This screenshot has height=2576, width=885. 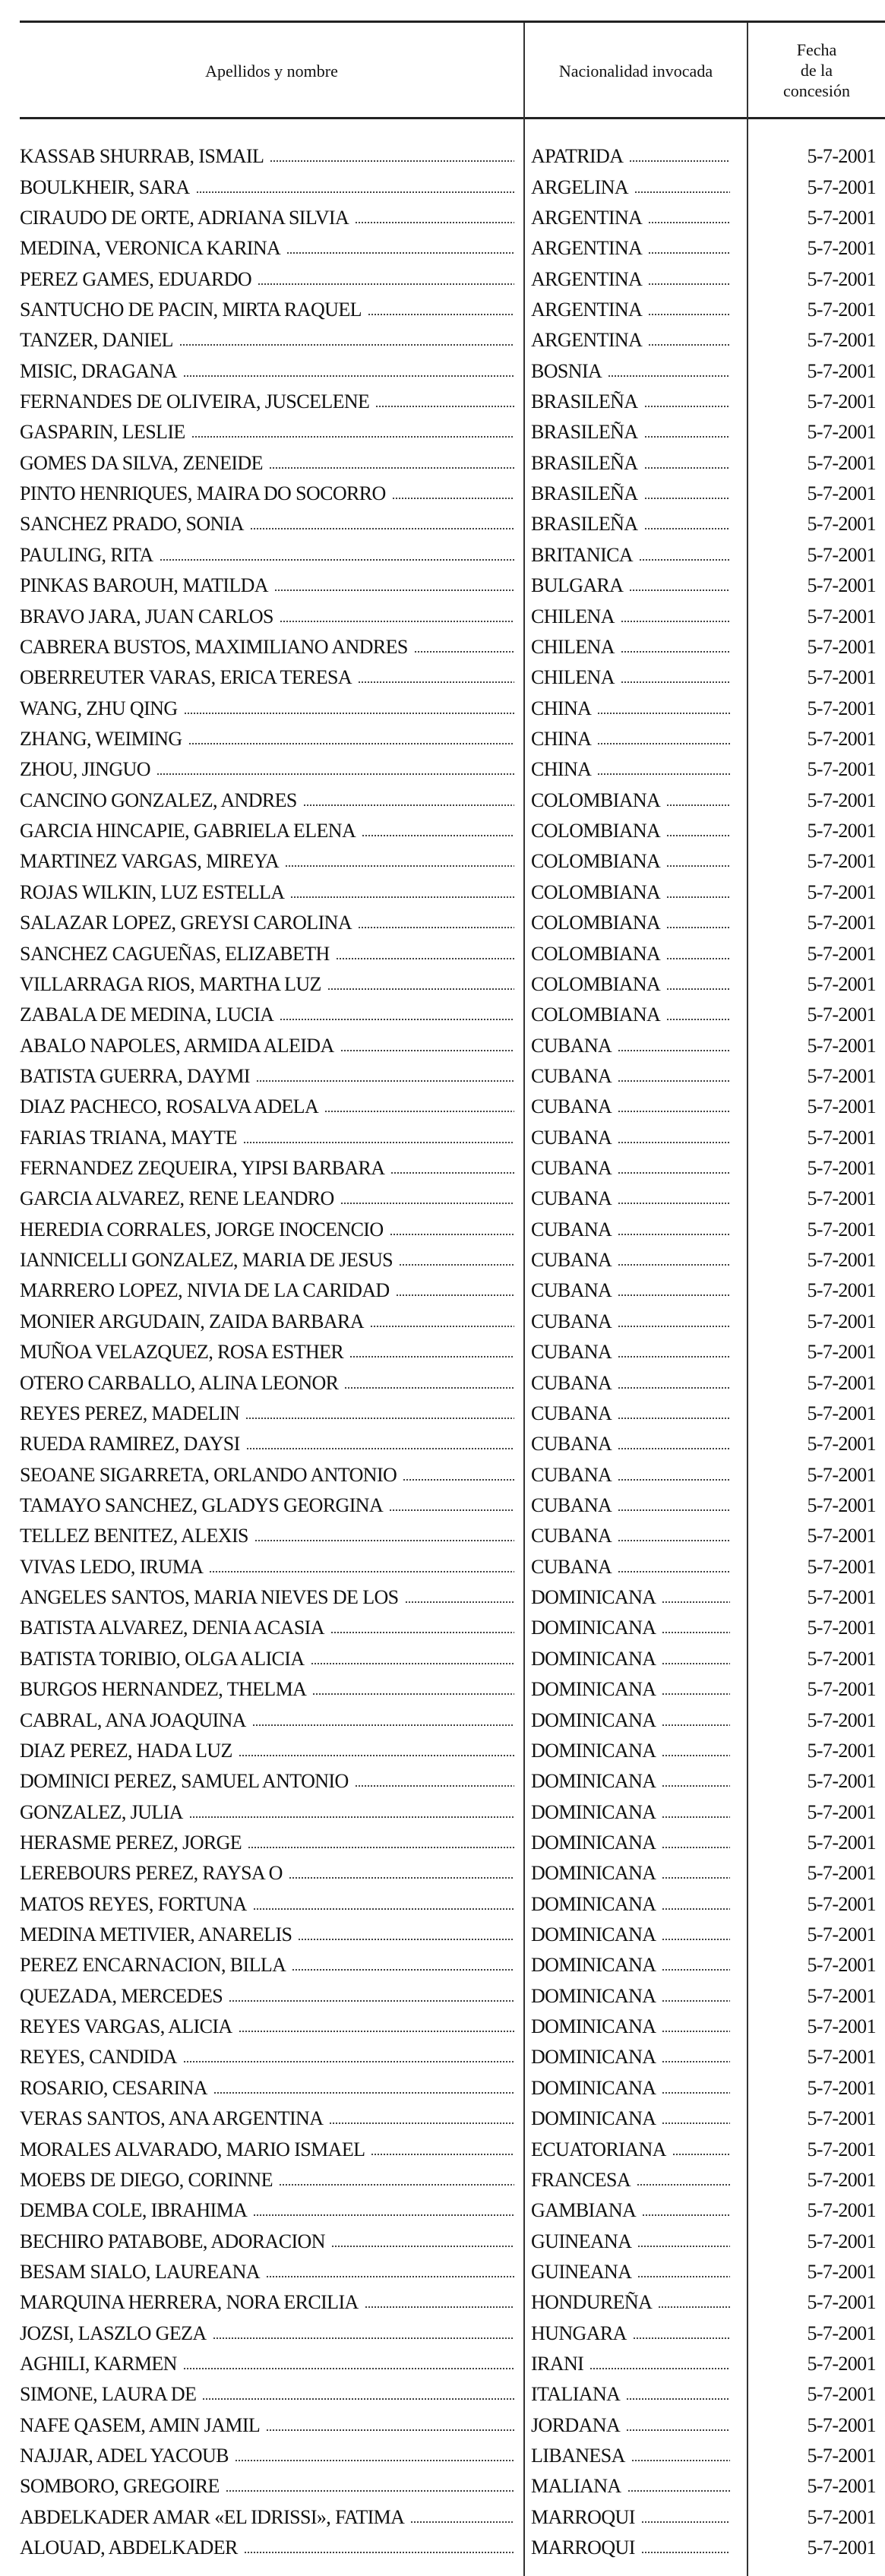 What do you see at coordinates (192, 1321) in the screenshot?
I see `person-name: MONIER ARGUDAIN, ZAIDA BARBARA` at bounding box center [192, 1321].